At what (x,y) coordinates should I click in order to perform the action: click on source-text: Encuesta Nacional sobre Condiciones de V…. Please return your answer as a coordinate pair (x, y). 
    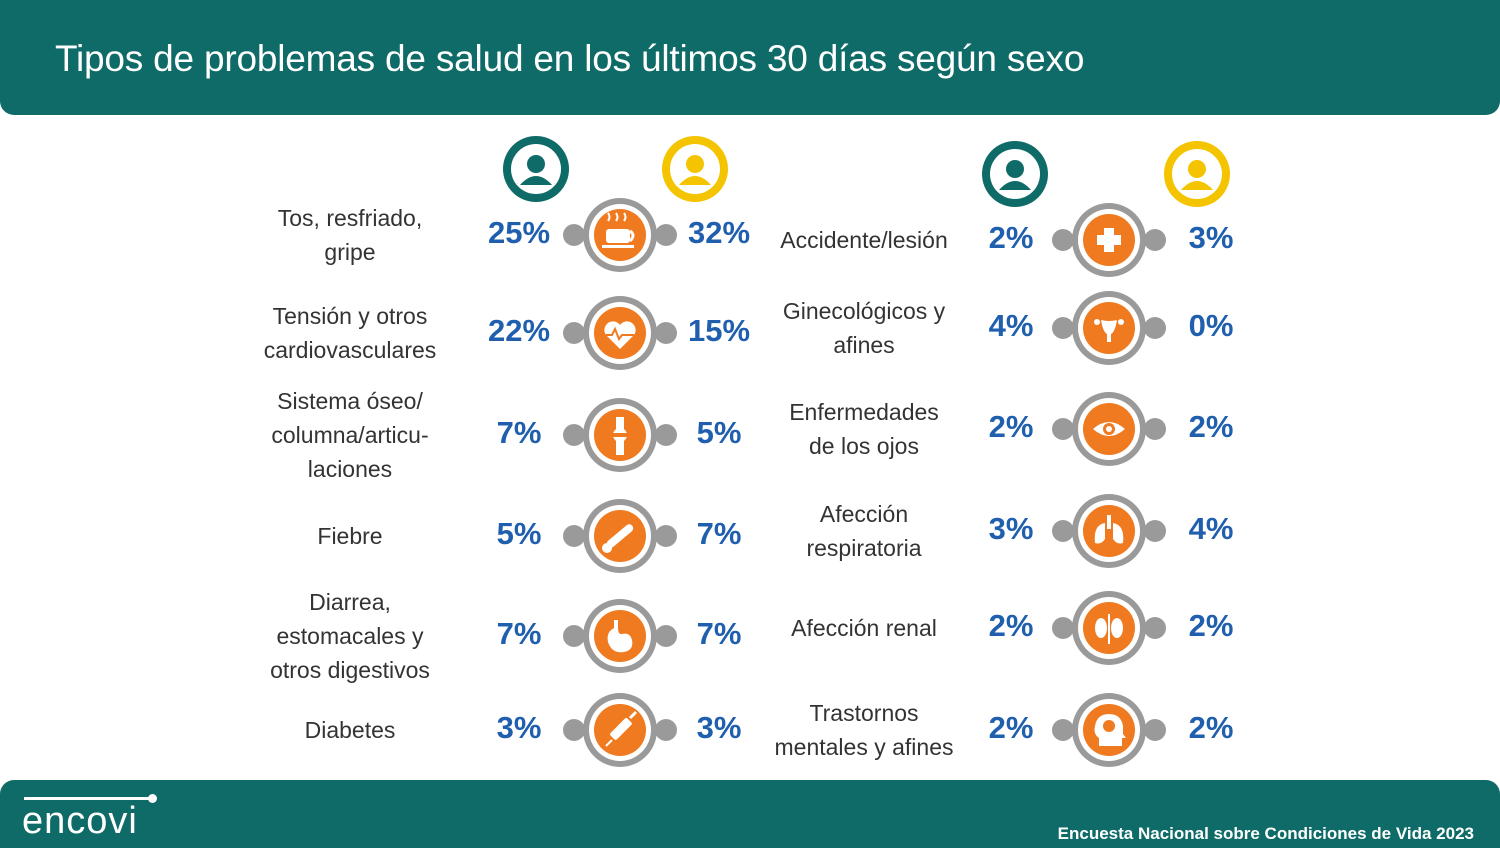
    Looking at the image, I should click on (1265, 833).